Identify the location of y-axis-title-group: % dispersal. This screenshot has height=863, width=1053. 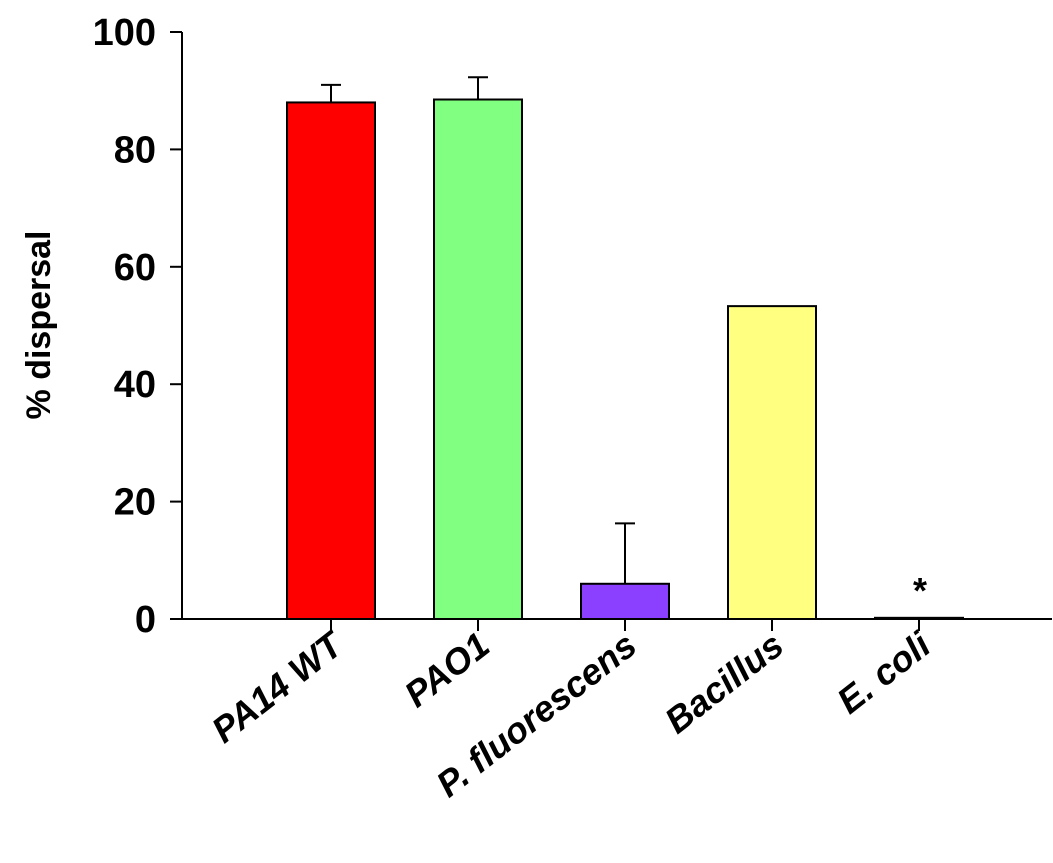
(39, 325).